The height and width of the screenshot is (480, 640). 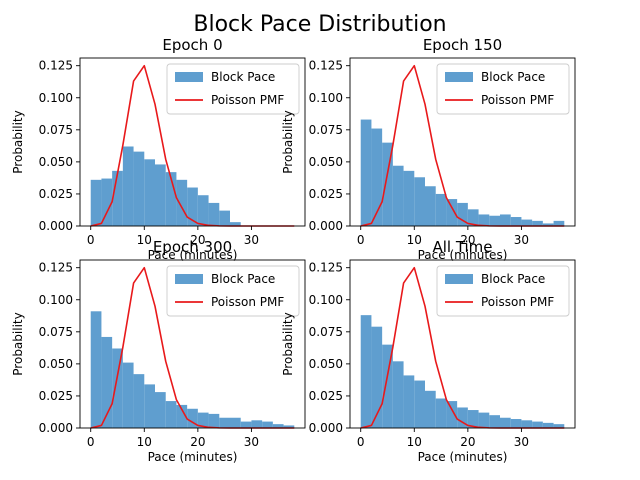 What do you see at coordinates (197, 240) in the screenshot?
I see `x-tick-label: 20` at bounding box center [197, 240].